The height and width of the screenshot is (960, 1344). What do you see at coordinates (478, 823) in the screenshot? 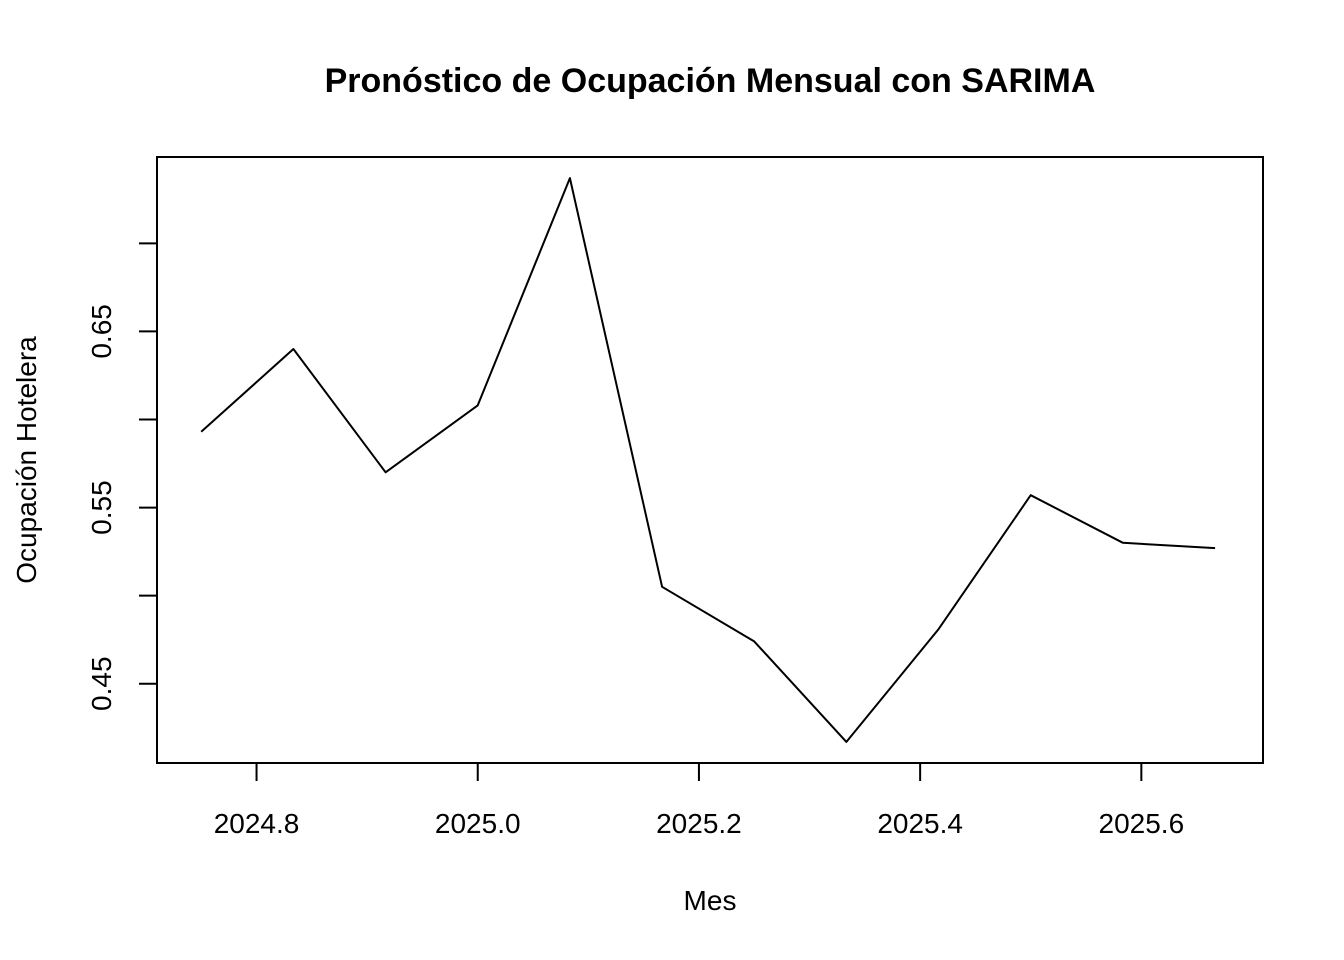
I see `x-tick-label: 2025.0` at bounding box center [478, 823].